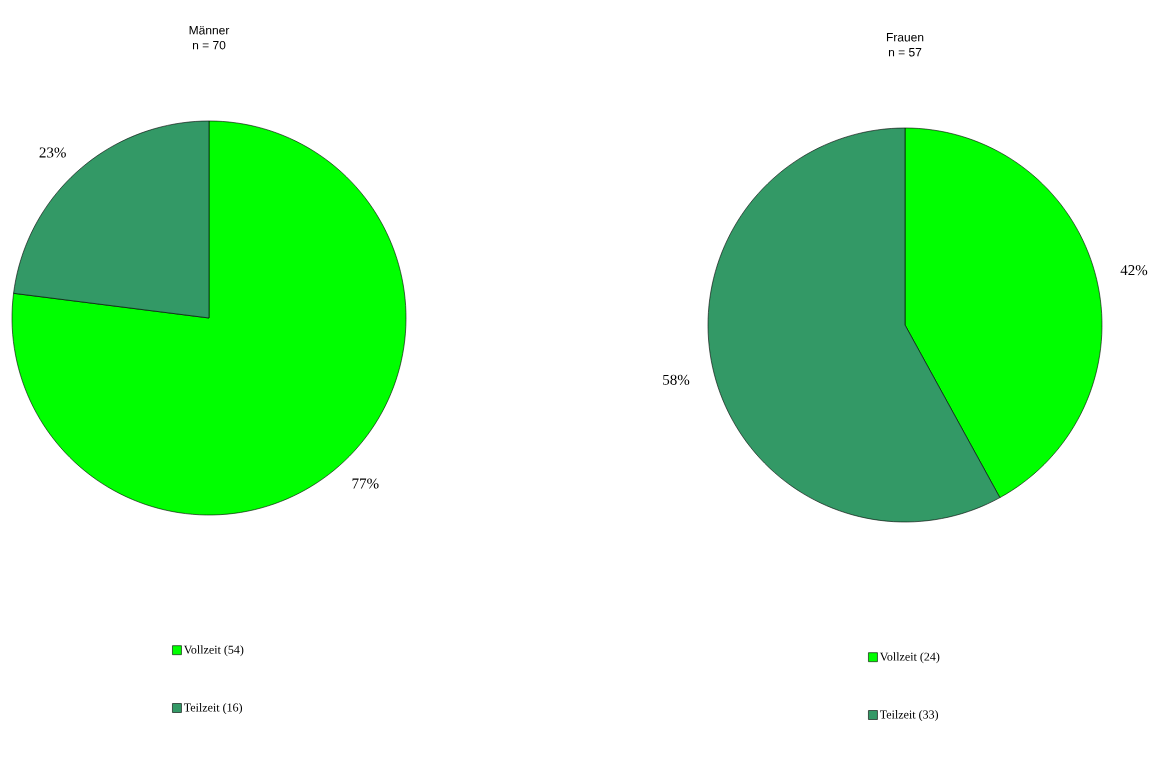  I want to click on chart-subtitle: n = 70, so click(209, 45).